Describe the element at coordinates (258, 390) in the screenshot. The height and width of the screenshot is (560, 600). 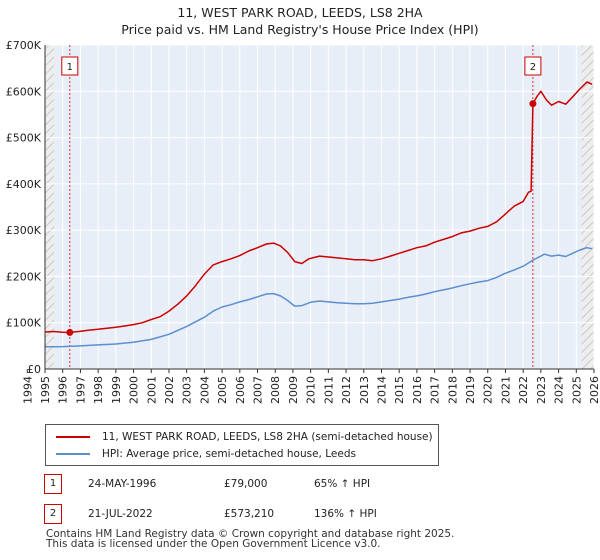
I see `x-tick-label: 2007` at that location.